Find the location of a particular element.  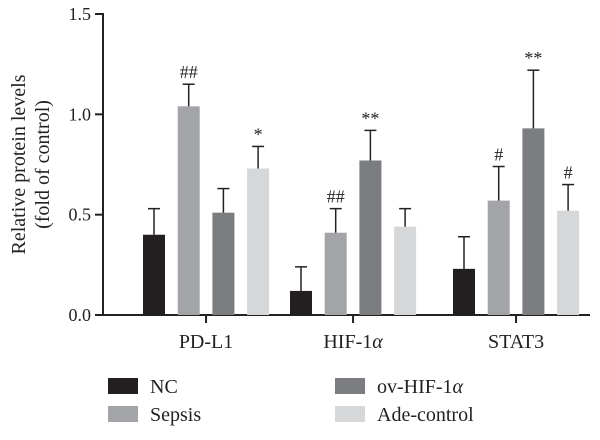

y-axis-label: Relative protein levels (fold of control) is located at coordinates (31, 164).